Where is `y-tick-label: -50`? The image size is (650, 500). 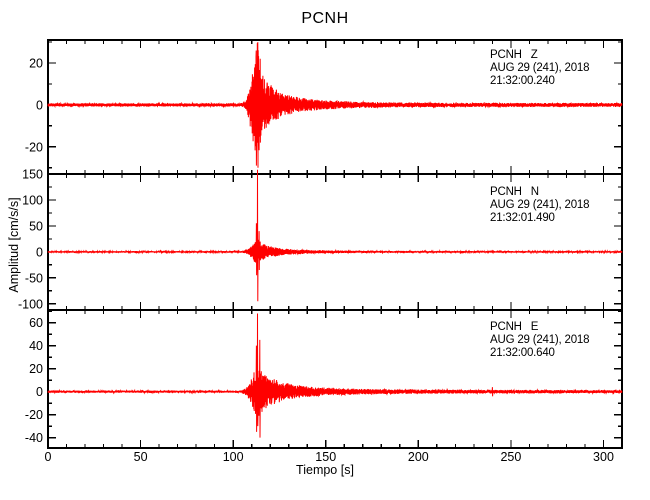 y-tick-label: -50 is located at coordinates (34, 278).